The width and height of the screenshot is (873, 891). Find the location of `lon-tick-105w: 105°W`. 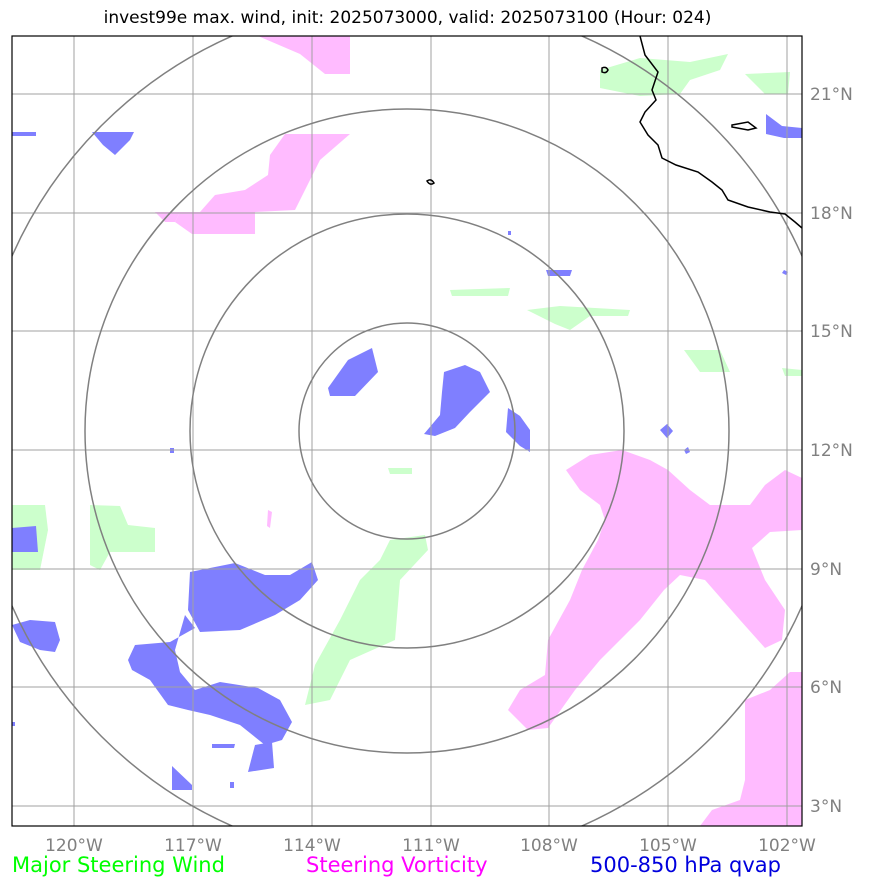

lon-tick-105w: 105°W is located at coordinates (668, 846).